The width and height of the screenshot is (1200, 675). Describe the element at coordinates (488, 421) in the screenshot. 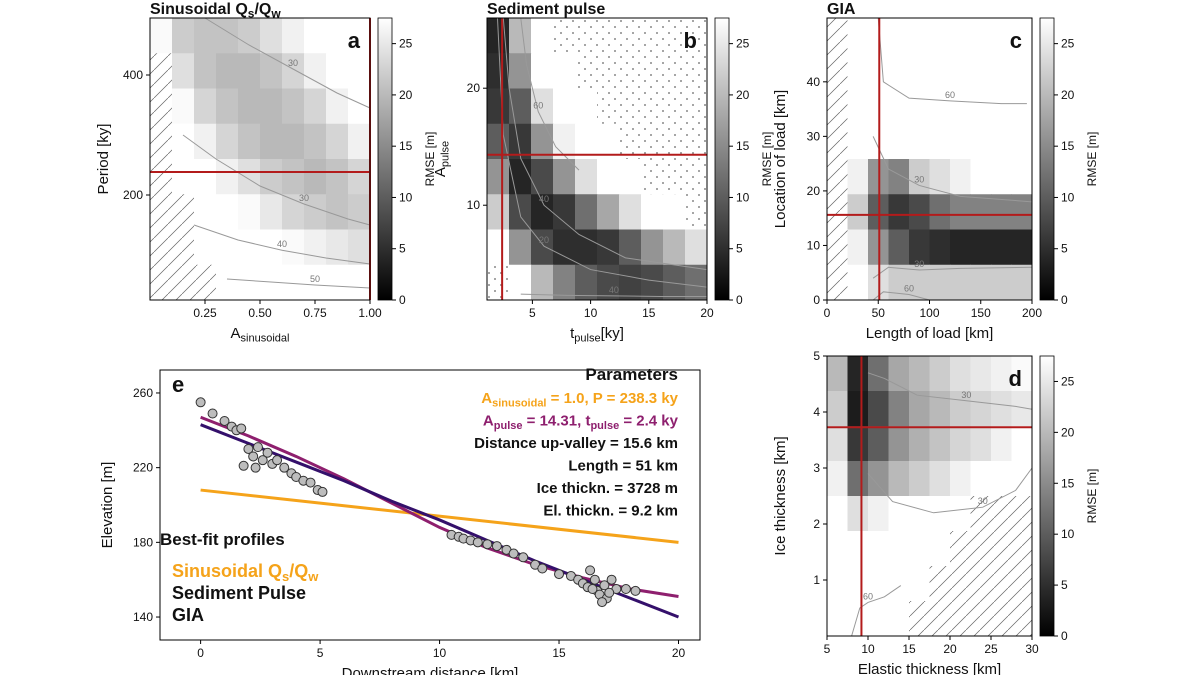

I see `parameter-line-part: A` at that location.